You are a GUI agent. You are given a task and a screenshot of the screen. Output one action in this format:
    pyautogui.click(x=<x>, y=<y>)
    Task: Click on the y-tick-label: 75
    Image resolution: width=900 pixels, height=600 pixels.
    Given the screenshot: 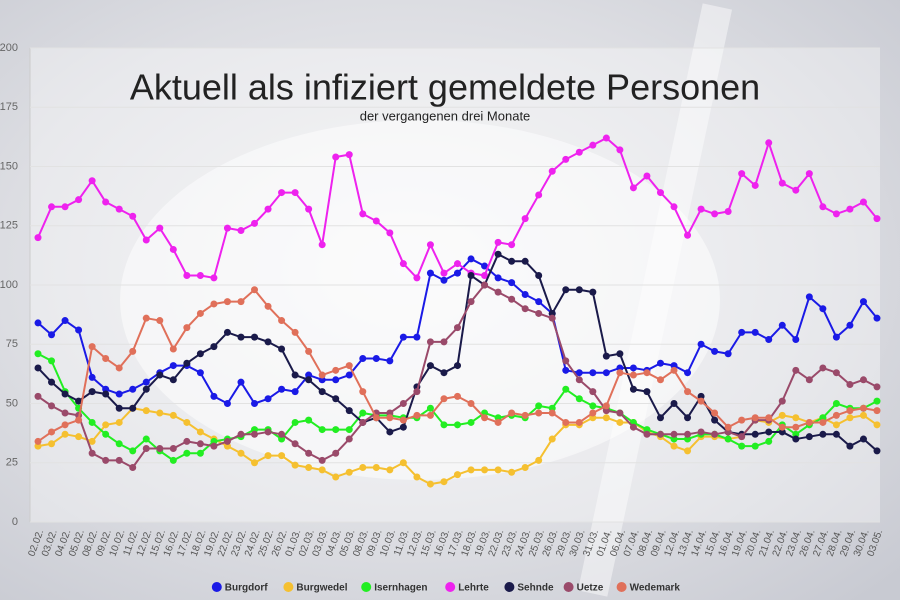 What is the action you would take?
    pyautogui.click(x=12, y=344)
    